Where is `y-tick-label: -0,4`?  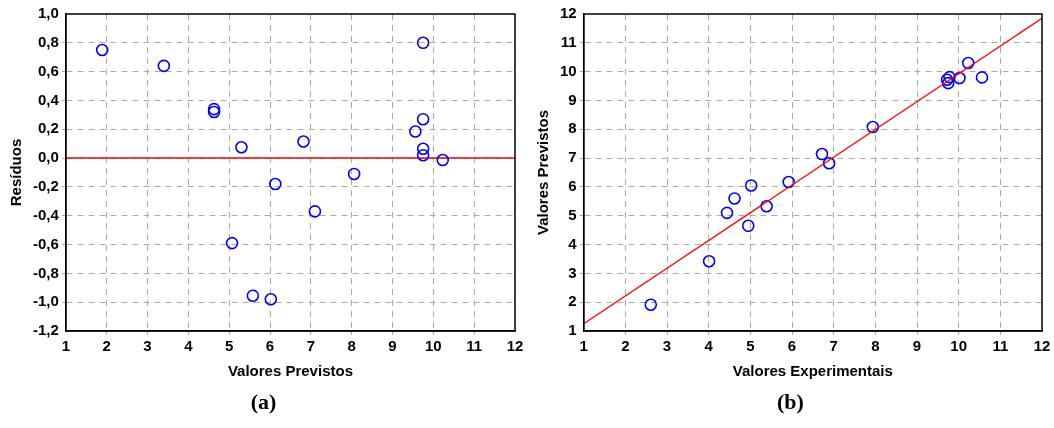 y-tick-label: -0,4 is located at coordinates (46, 214).